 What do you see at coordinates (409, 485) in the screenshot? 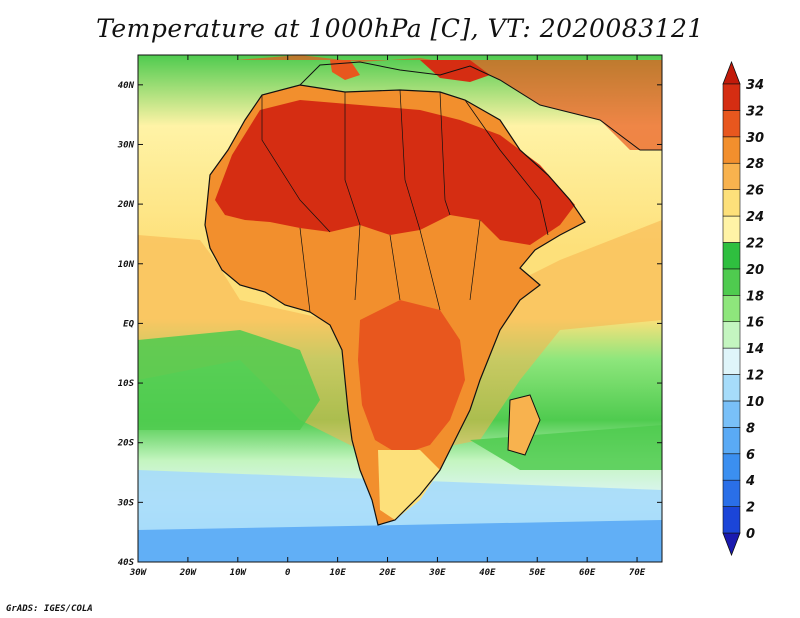
I see `south-africa-mild` at bounding box center [409, 485].